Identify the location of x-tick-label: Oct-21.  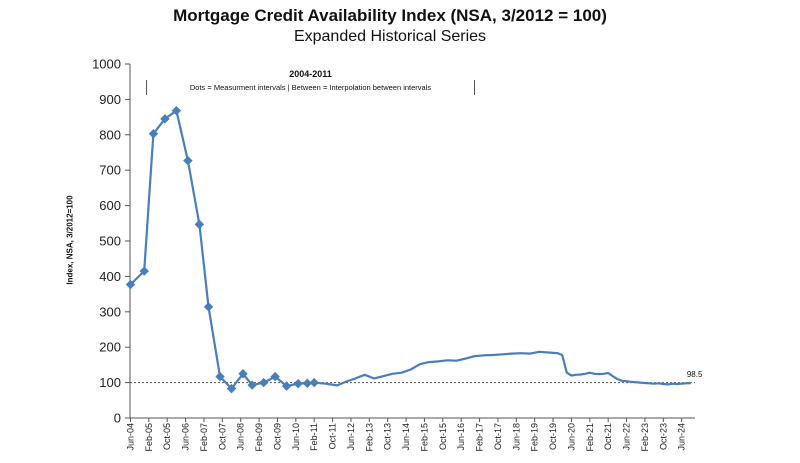
(608, 436).